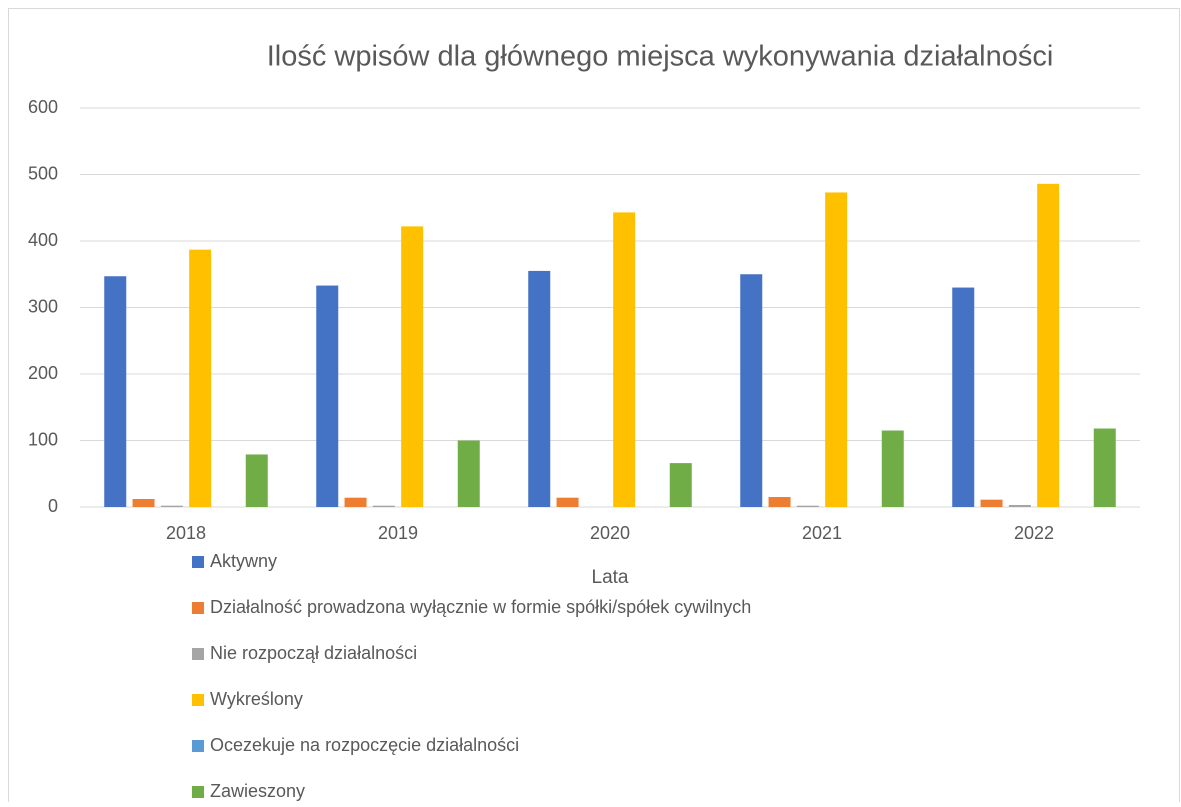  I want to click on x-axis-title: Lata, so click(610, 577).